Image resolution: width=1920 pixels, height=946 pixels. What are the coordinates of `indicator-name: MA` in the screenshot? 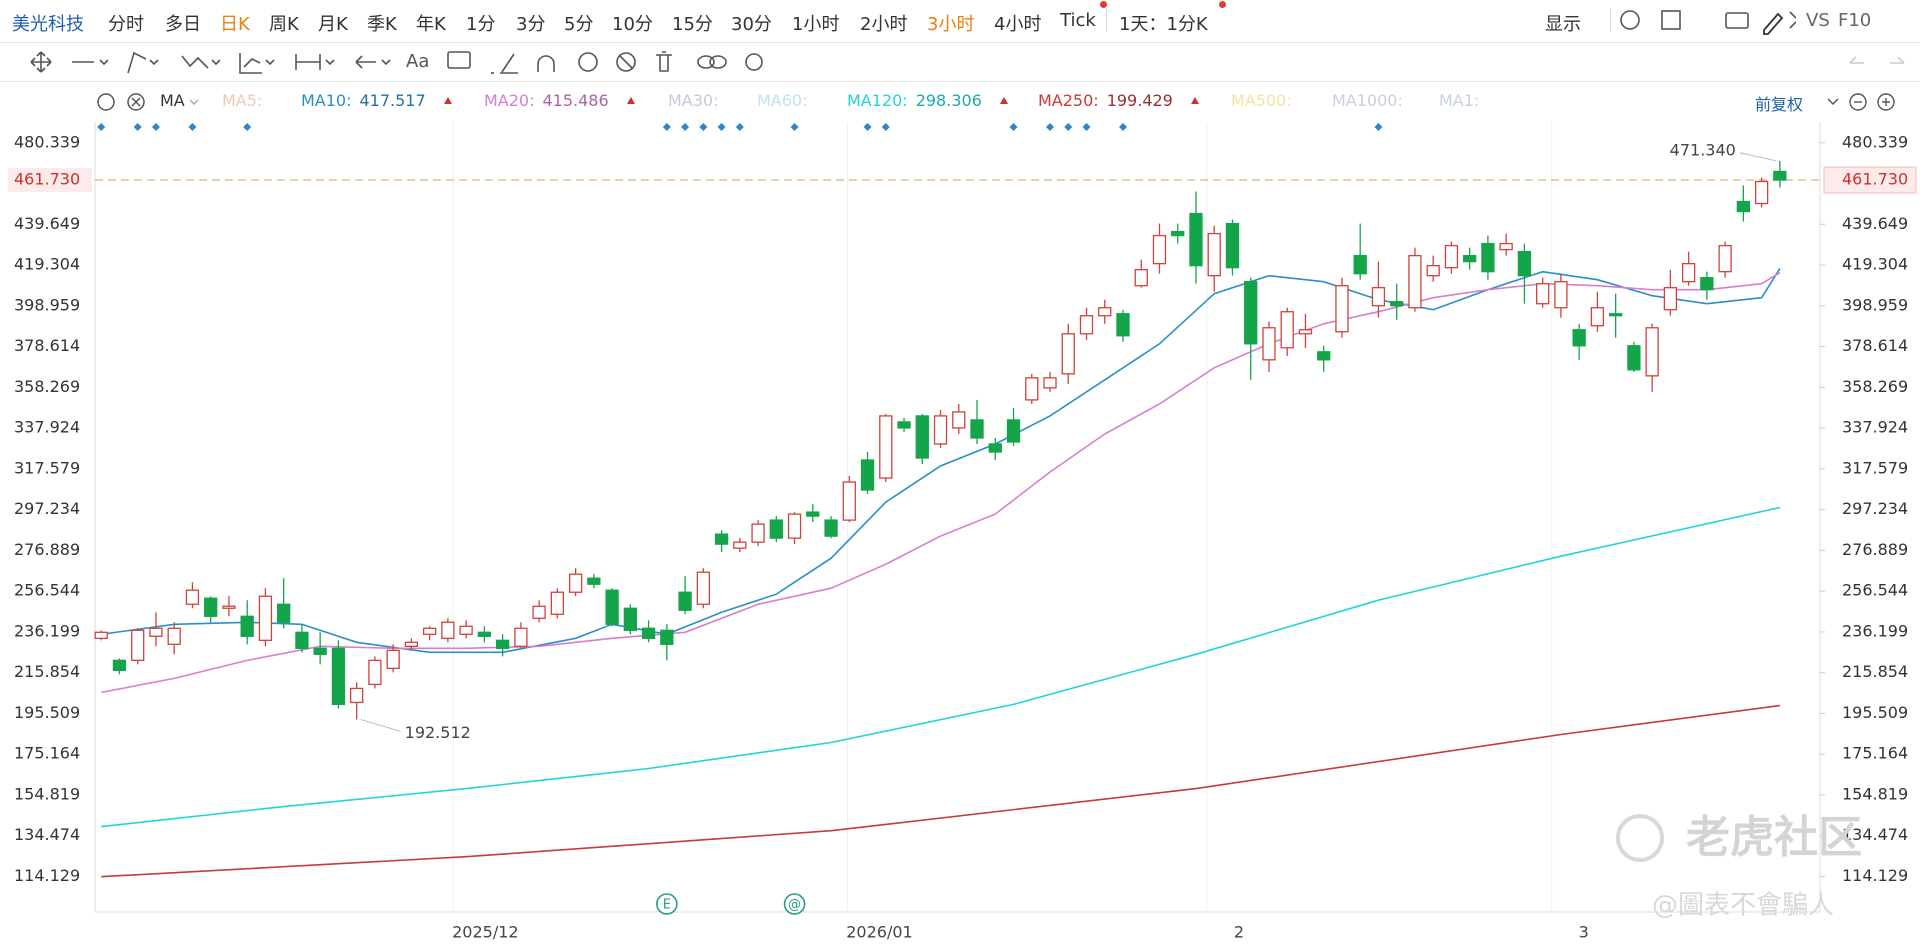 It's located at (172, 100).